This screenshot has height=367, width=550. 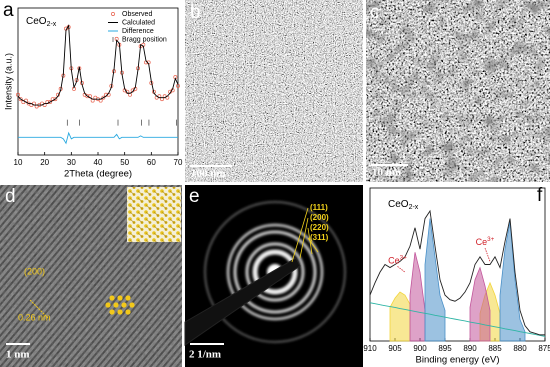 I want to click on scale-bar-label: 2 1/nm, so click(x=205, y=355).